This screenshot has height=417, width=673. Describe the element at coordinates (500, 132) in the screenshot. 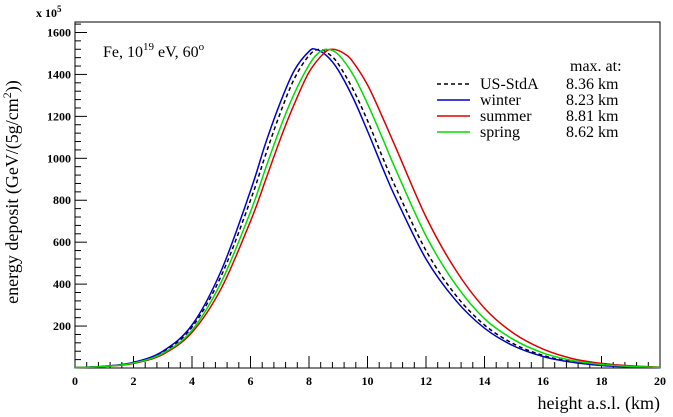

I see `legend-name-spring: spring` at that location.